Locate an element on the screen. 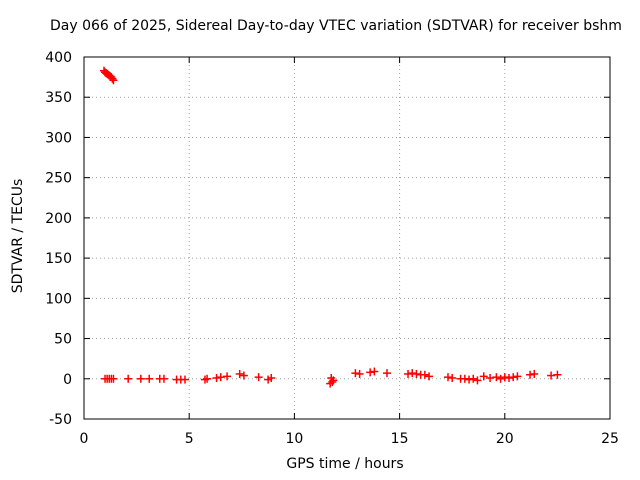 This screenshot has height=480, width=640. y-tick-label: 50 is located at coordinates (63, 340).